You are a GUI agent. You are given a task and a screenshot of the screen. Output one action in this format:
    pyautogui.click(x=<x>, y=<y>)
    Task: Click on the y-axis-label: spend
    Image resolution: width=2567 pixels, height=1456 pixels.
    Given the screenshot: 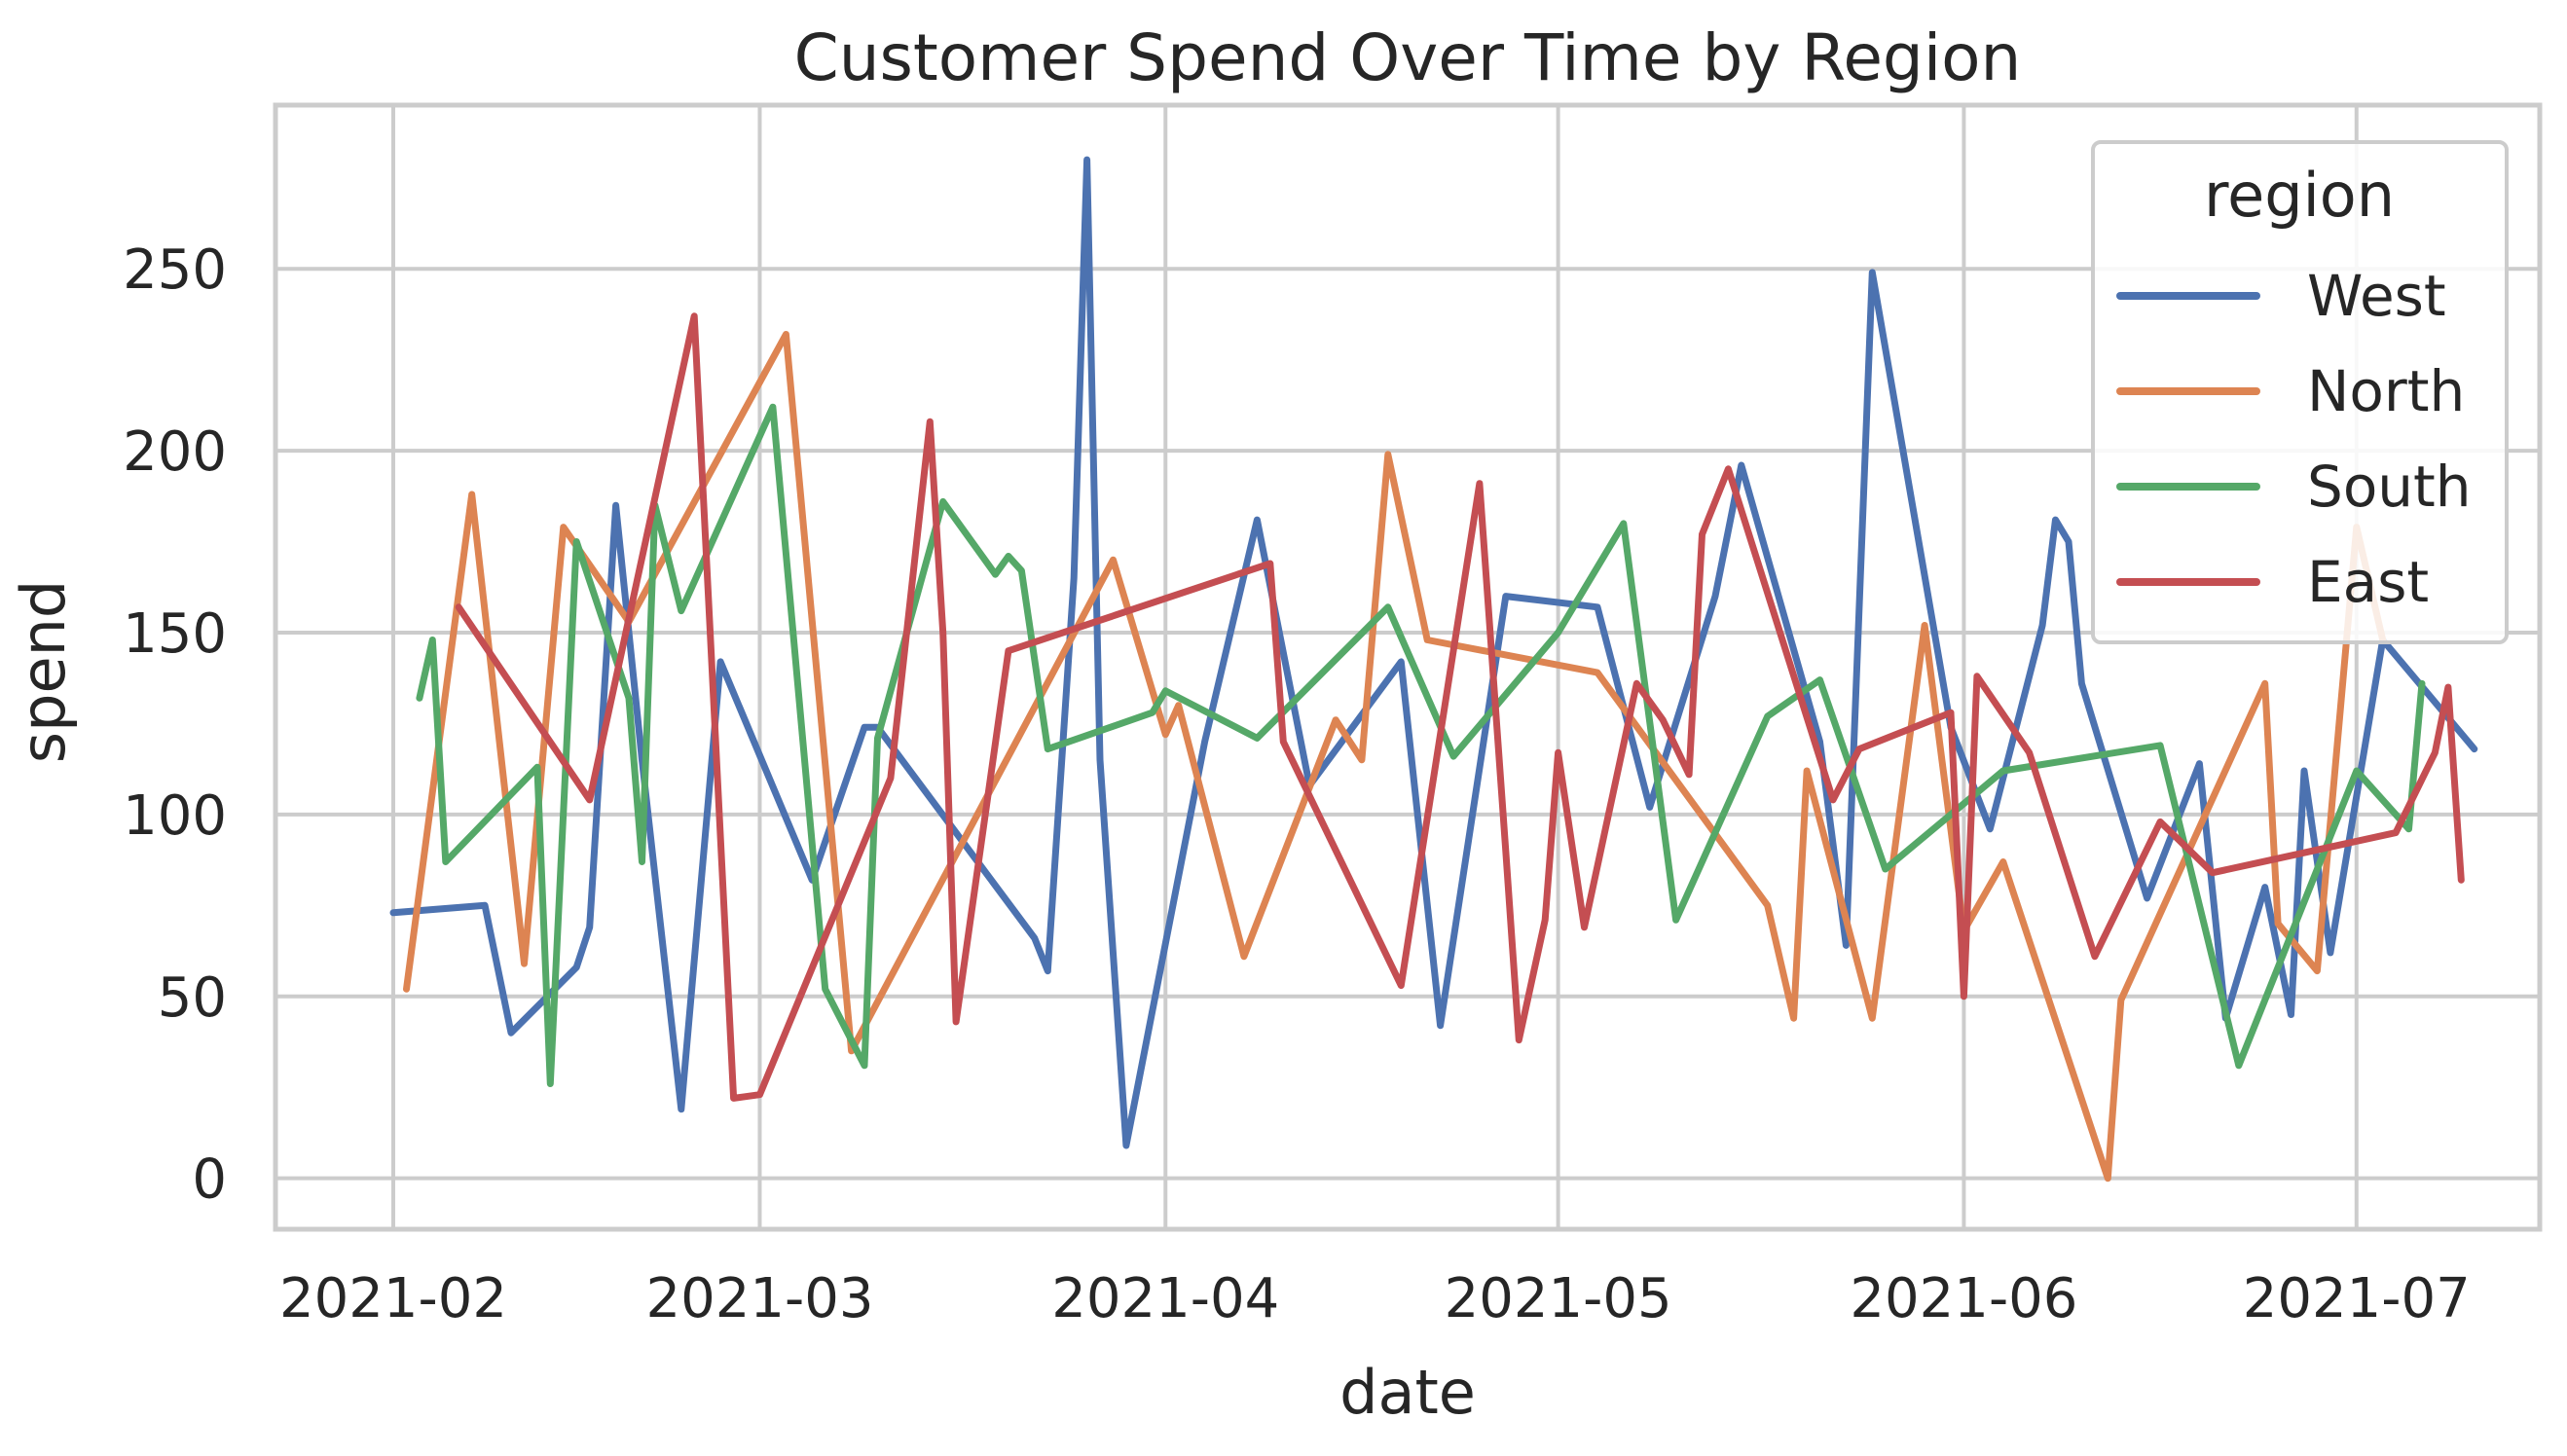 What is the action you would take?
    pyautogui.click(x=43, y=671)
    